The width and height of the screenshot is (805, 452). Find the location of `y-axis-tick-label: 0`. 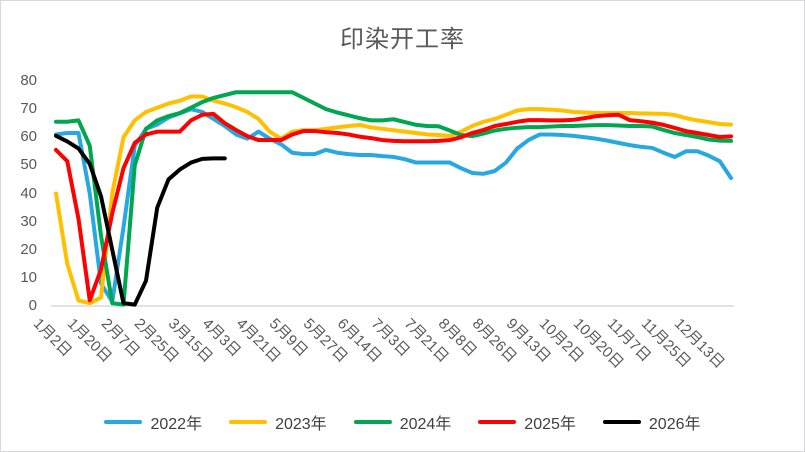

y-axis-tick-label: 0 is located at coordinates (32, 305).